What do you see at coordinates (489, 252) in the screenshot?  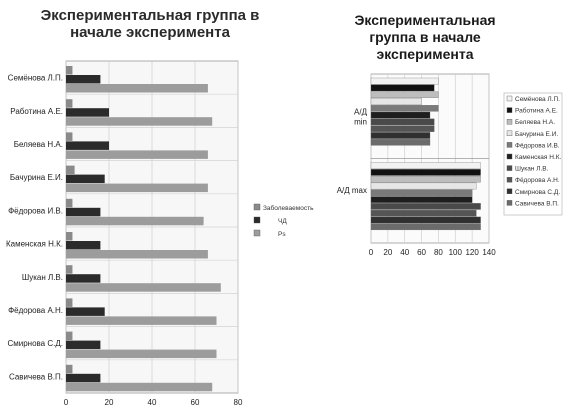 I see `right-x-tick-label: 140` at bounding box center [489, 252].